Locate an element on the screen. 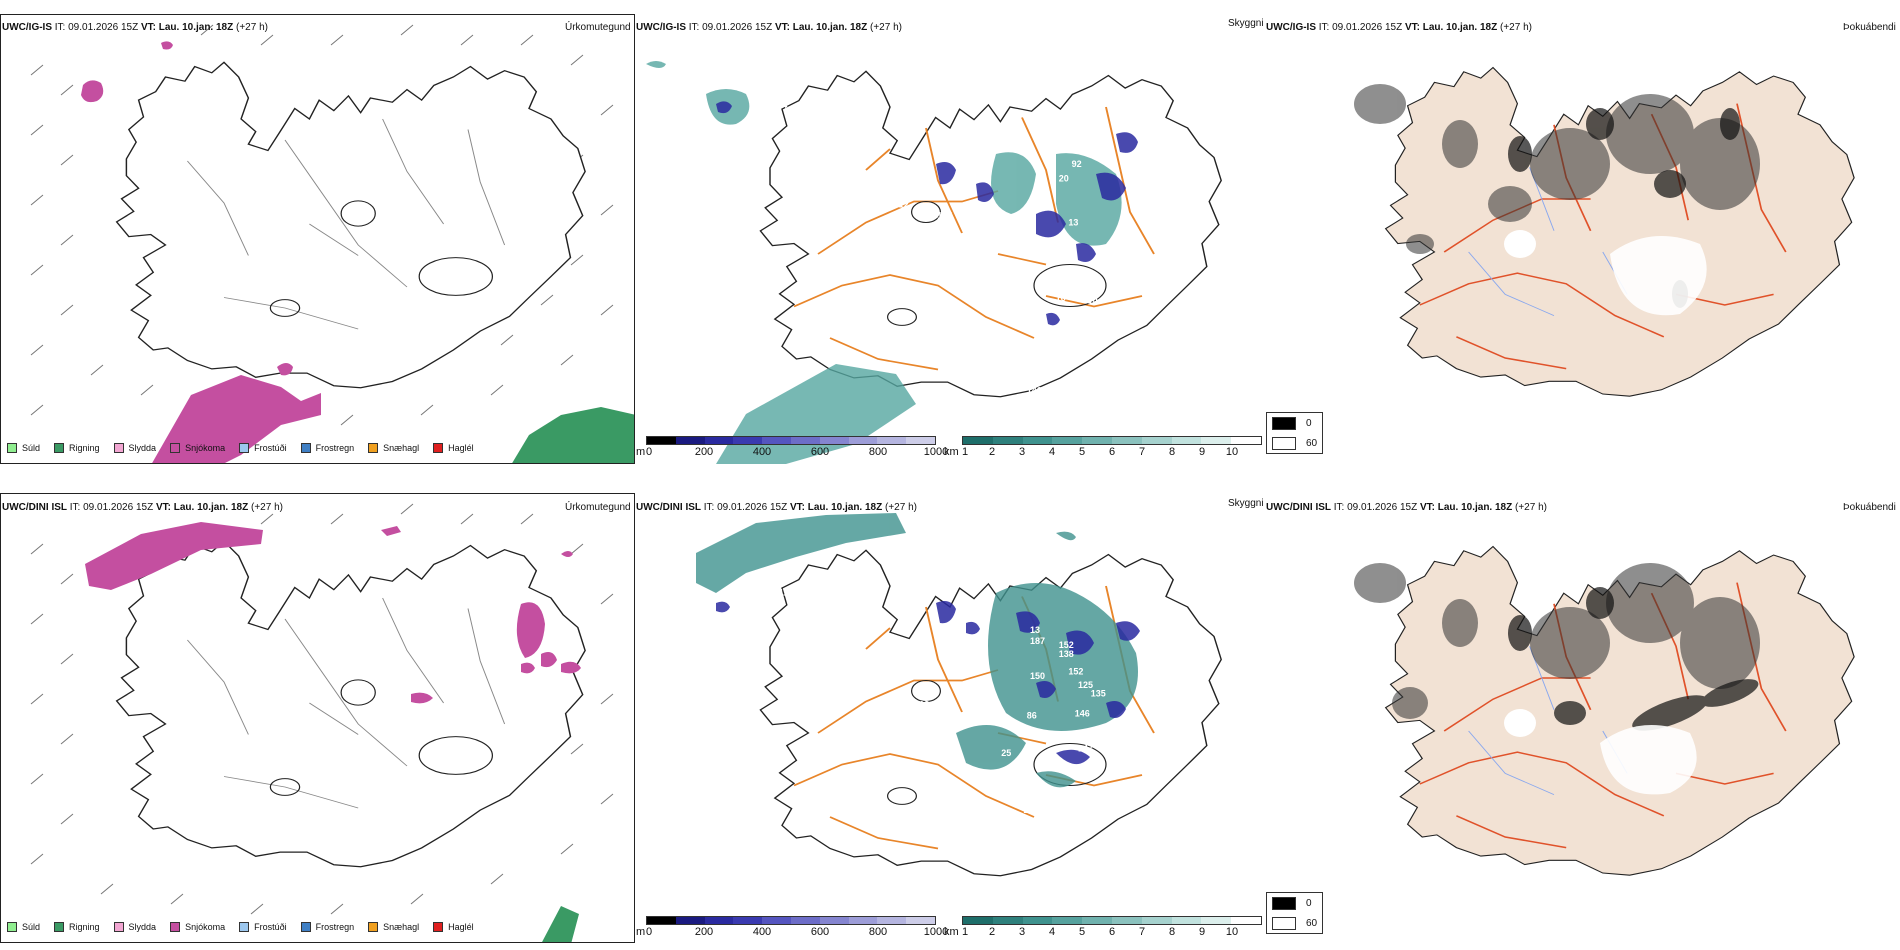 This screenshot has width=1900, height=950. scale-tick-label: 600 is located at coordinates (820, 932).